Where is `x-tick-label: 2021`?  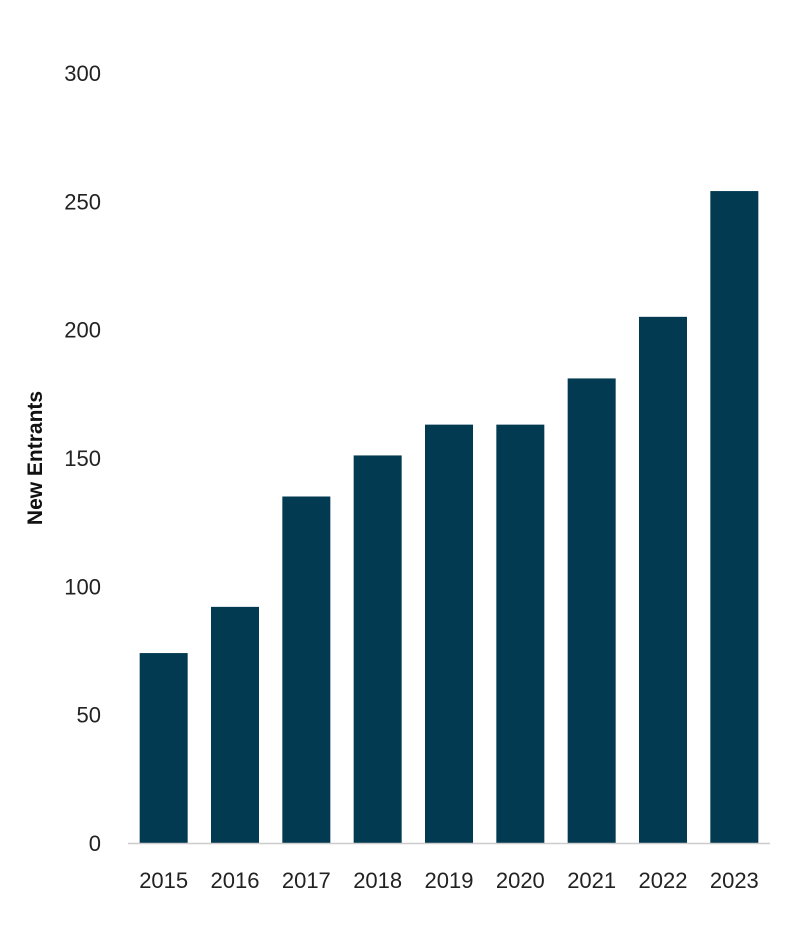
x-tick-label: 2021 is located at coordinates (591, 880).